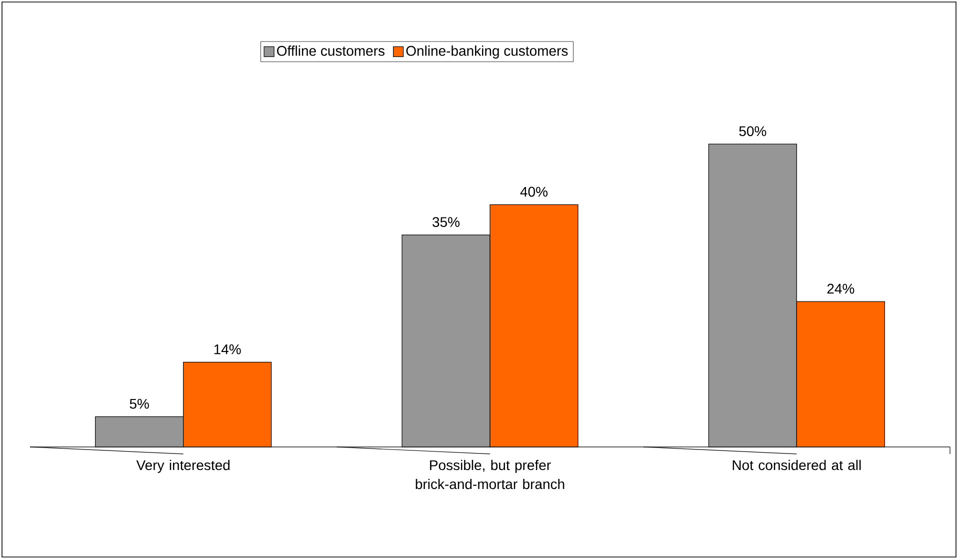 Image resolution: width=958 pixels, height=559 pixels. Describe the element at coordinates (330, 51) in the screenshot. I see `legend-label: Offline customers` at that location.